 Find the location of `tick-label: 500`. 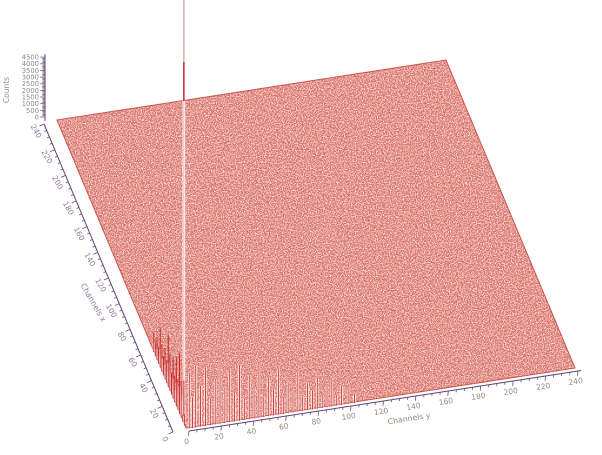

tick-label: 500 is located at coordinates (32, 111).